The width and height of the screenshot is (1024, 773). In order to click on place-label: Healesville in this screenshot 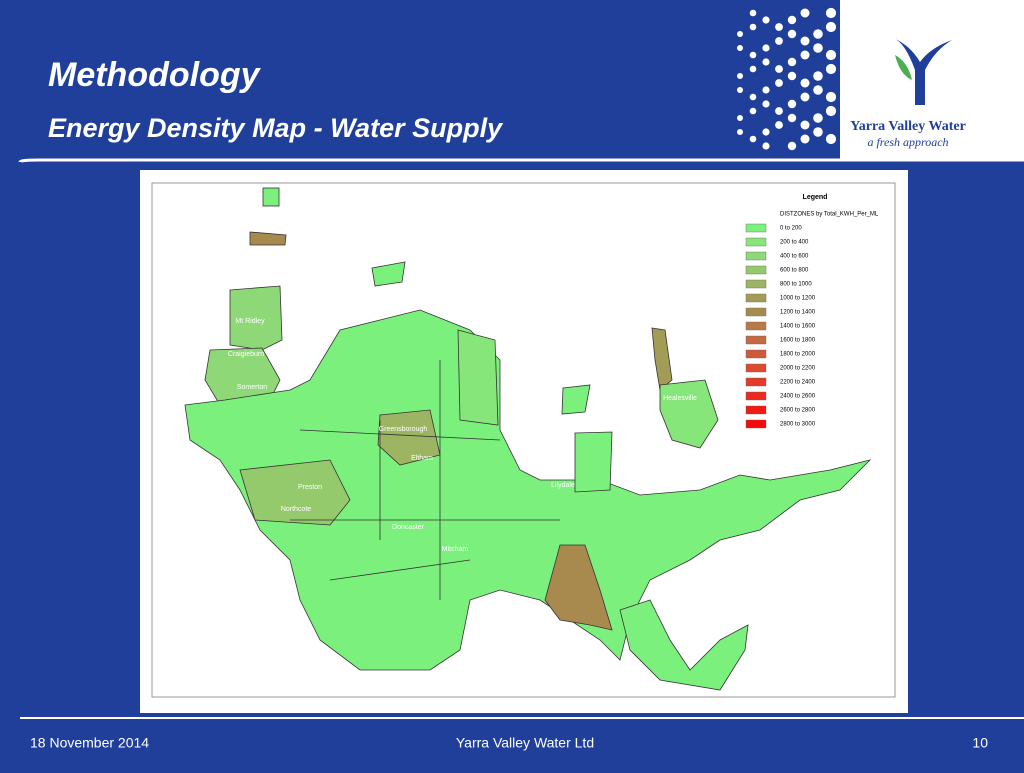, I will do `click(680, 398)`.